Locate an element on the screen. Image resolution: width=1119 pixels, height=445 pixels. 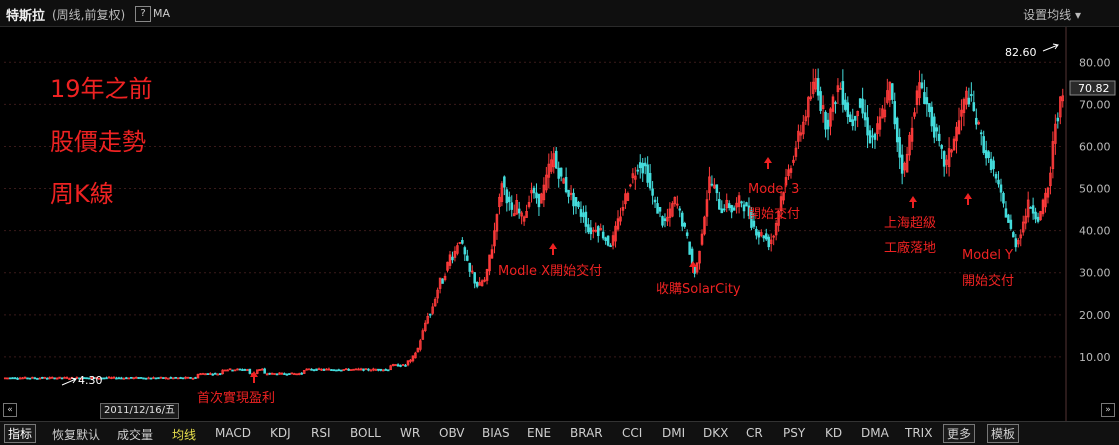
tab-brar: BRAR is located at coordinates (586, 433).